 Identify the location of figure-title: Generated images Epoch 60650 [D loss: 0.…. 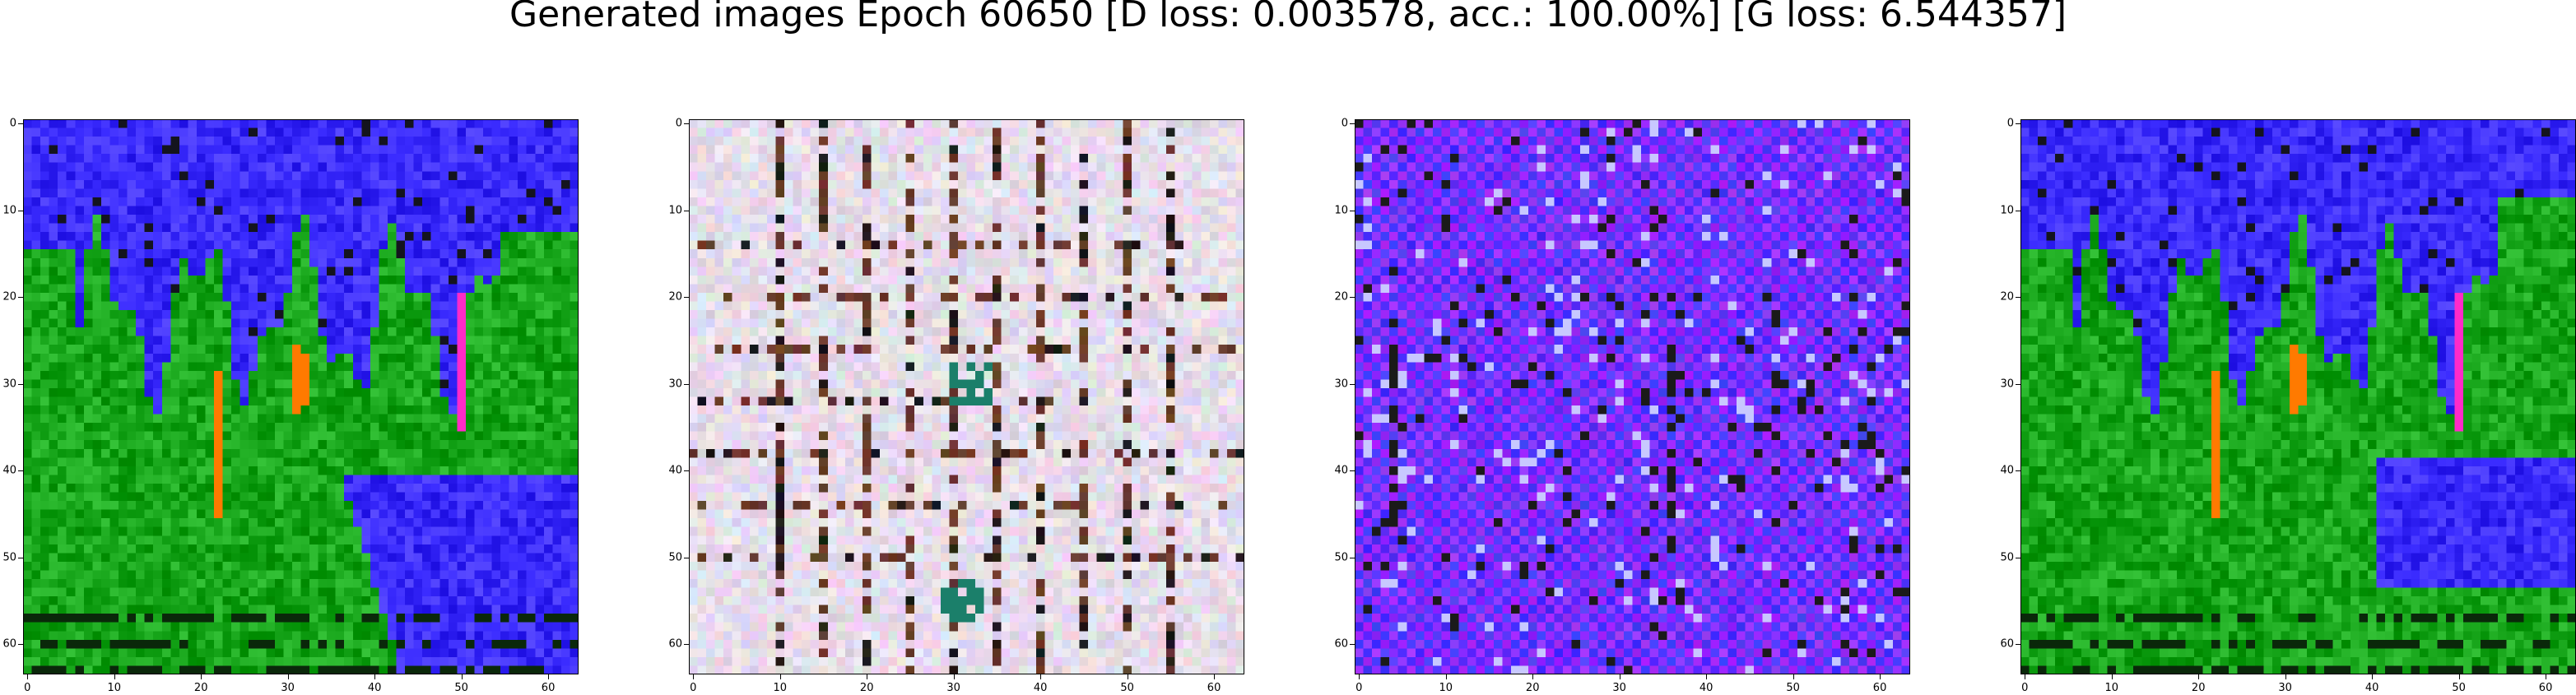
(1288, 17).